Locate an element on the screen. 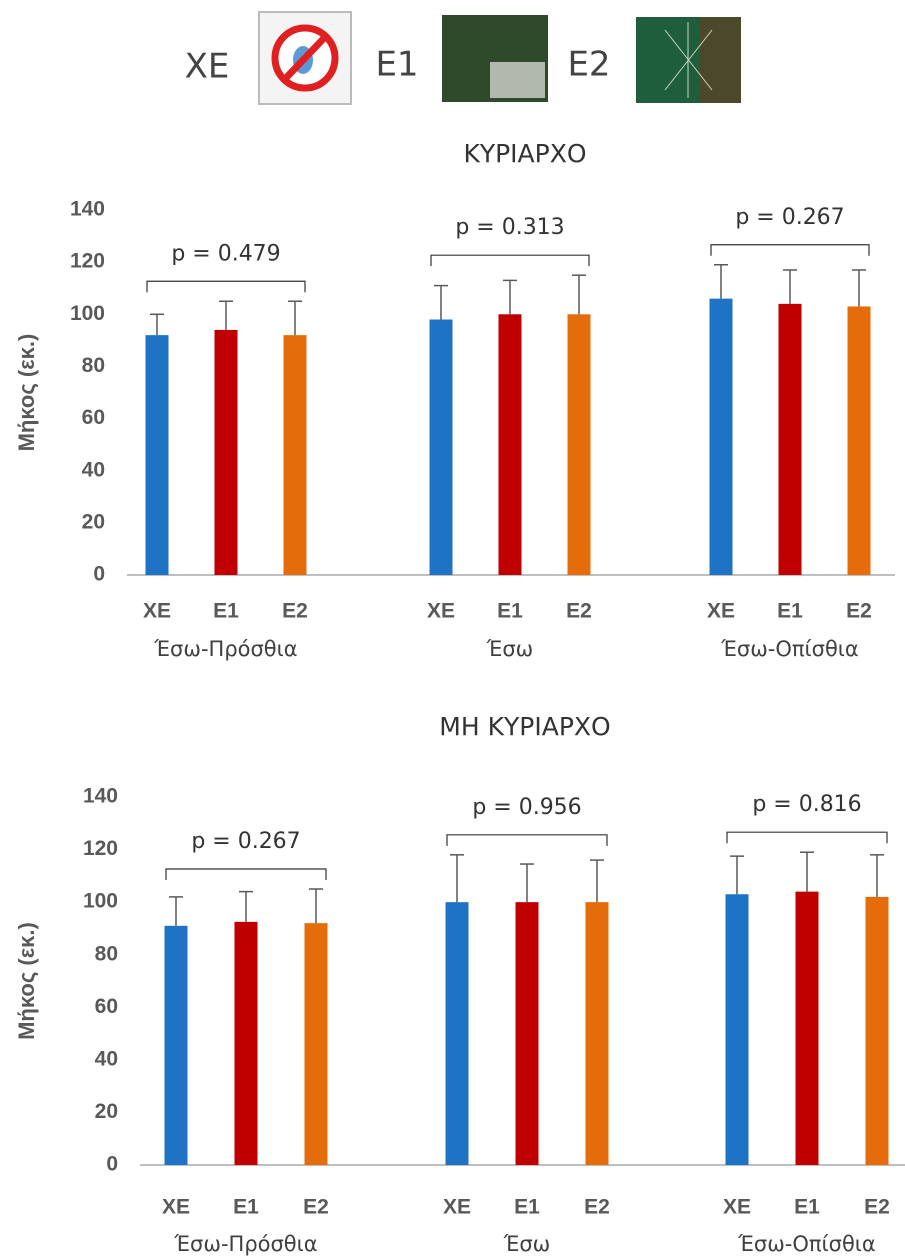 This screenshot has height=1259, width=905. p-value-annotation: p = 0.479 is located at coordinates (225, 253).